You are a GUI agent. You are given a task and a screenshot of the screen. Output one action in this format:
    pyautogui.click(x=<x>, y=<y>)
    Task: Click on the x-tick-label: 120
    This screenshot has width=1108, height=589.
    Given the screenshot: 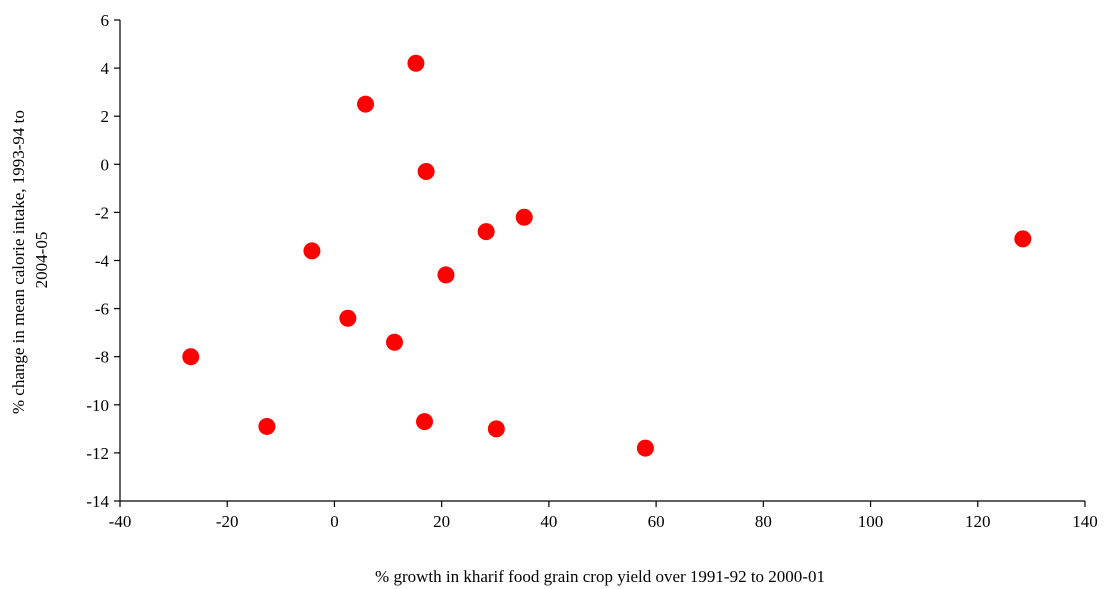 What is the action you would take?
    pyautogui.click(x=978, y=521)
    